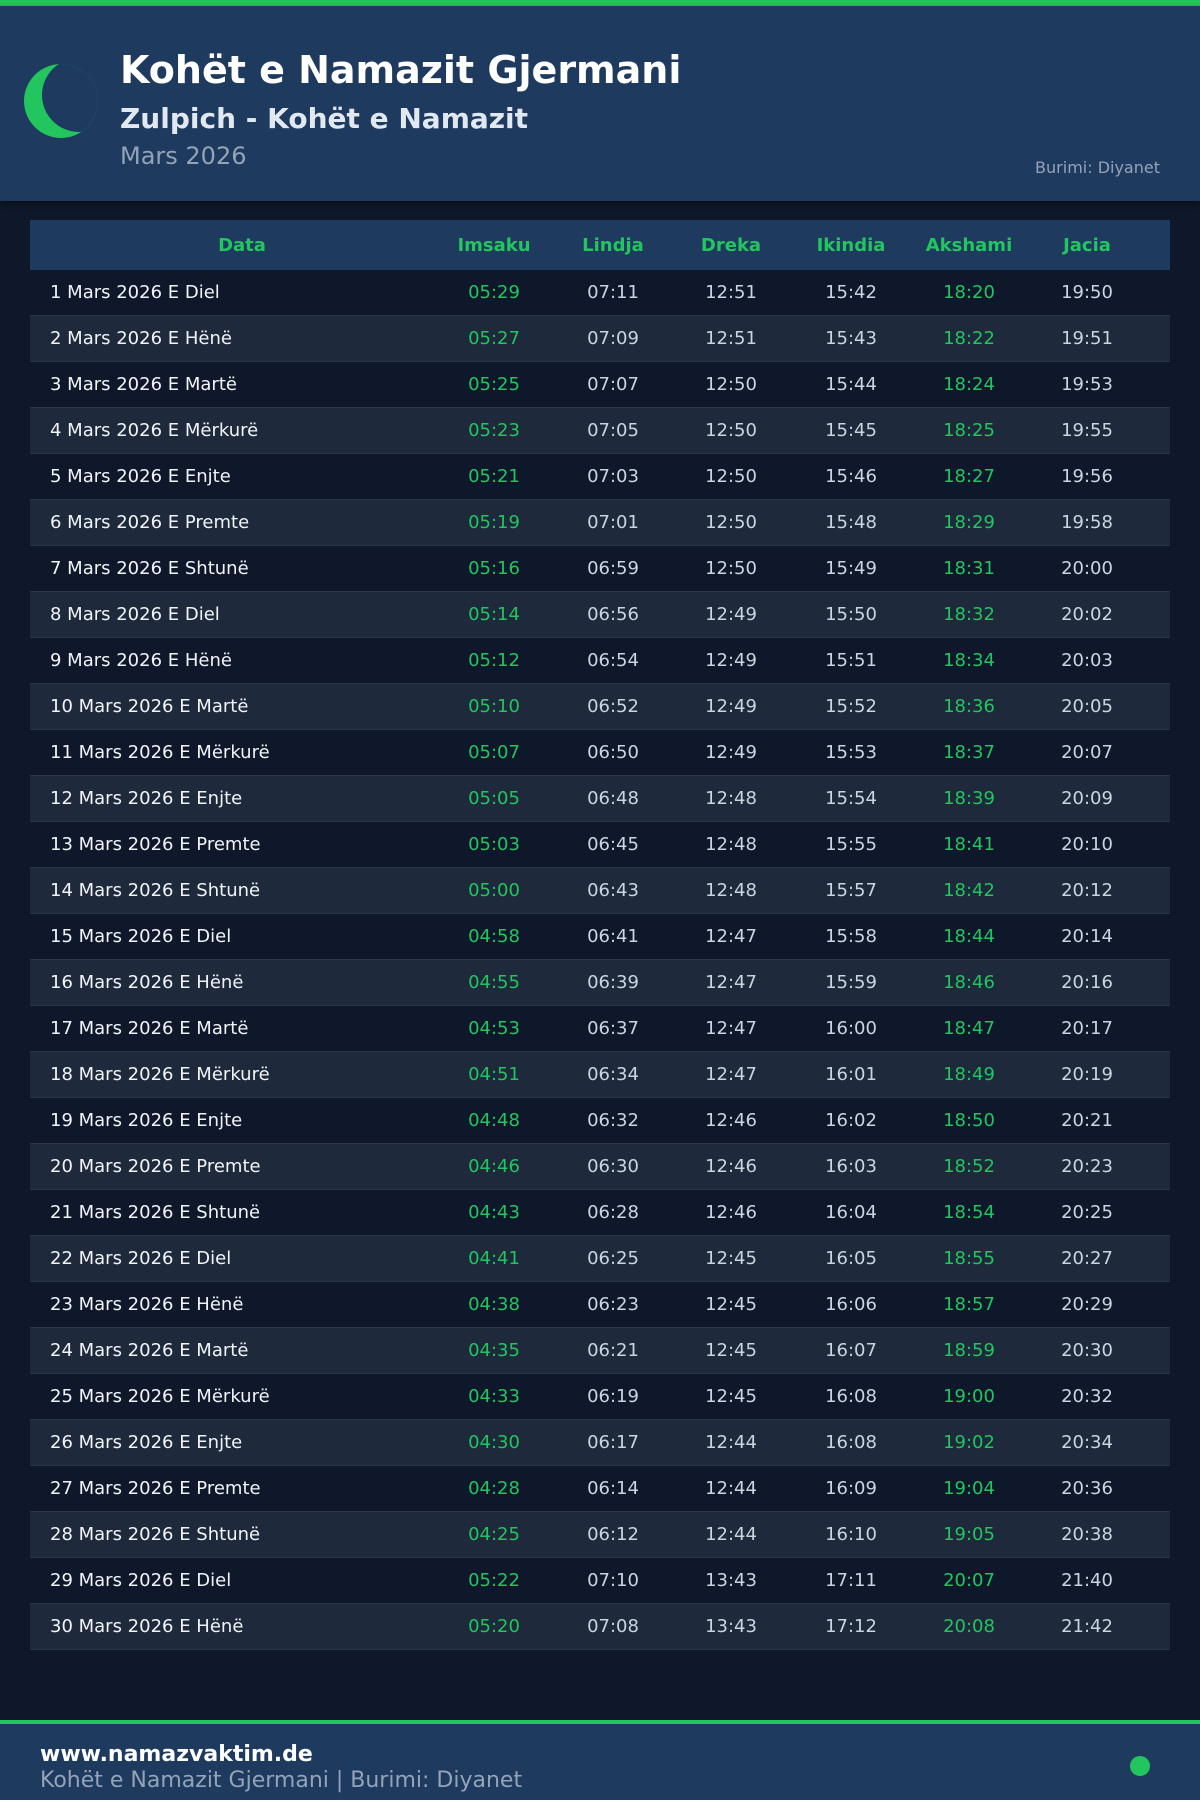 The height and width of the screenshot is (1800, 1200). What do you see at coordinates (1087, 1074) in the screenshot?
I see `jacia-cell: 20:19` at bounding box center [1087, 1074].